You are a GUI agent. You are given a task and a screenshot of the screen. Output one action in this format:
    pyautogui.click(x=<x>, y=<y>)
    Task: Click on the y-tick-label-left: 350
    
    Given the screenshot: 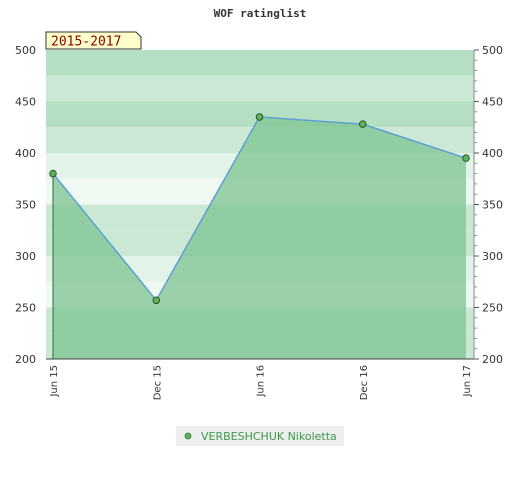 What is the action you would take?
    pyautogui.click(x=25, y=205)
    